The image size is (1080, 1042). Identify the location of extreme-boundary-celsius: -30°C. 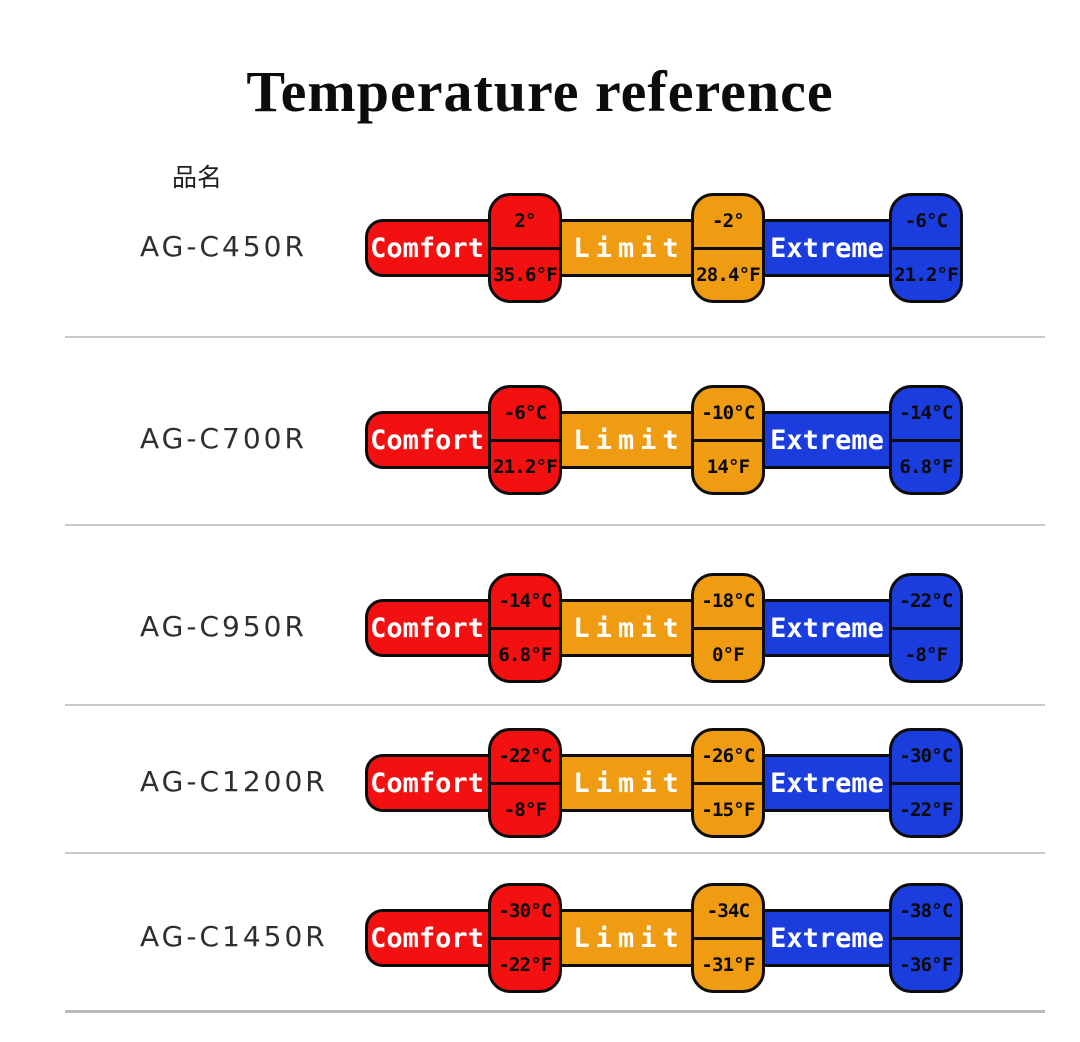
(926, 756).